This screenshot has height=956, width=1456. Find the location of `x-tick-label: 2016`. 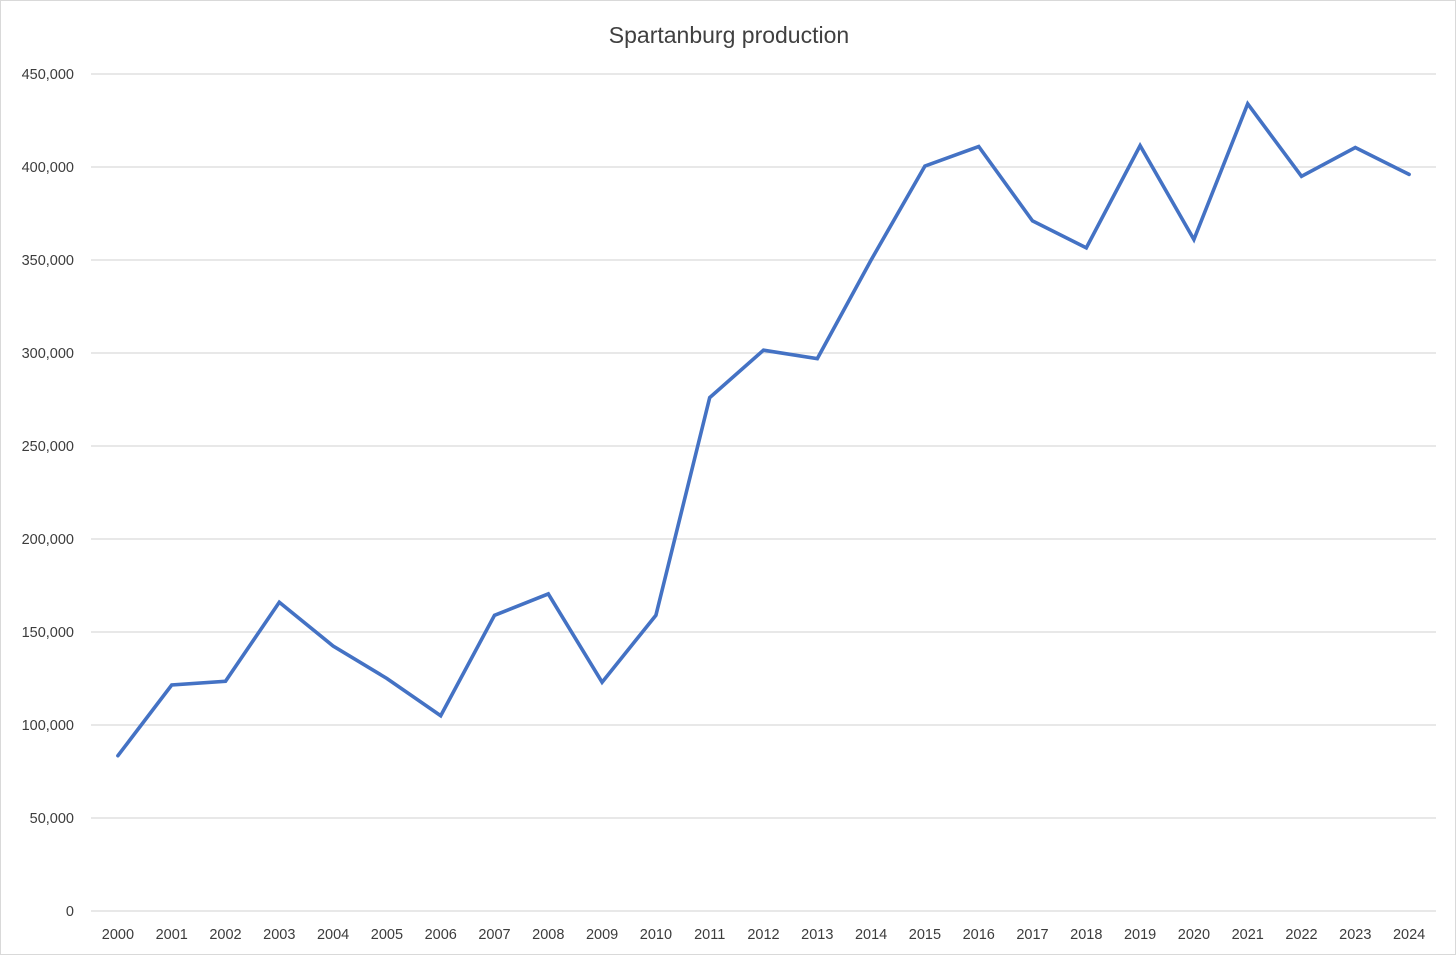

x-tick-label: 2016 is located at coordinates (979, 935).